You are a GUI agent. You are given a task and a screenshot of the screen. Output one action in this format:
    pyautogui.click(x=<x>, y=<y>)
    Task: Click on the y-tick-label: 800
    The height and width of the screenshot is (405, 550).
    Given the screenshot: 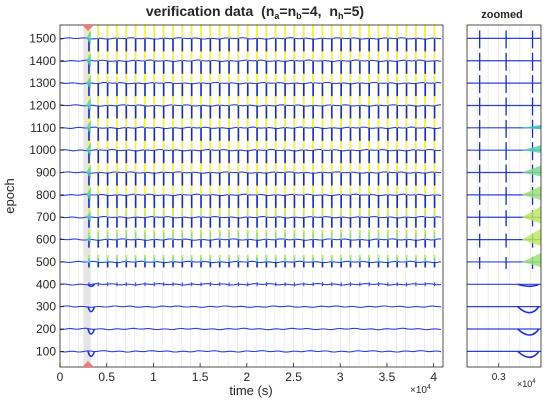 What is the action you would take?
    pyautogui.click(x=46, y=195)
    